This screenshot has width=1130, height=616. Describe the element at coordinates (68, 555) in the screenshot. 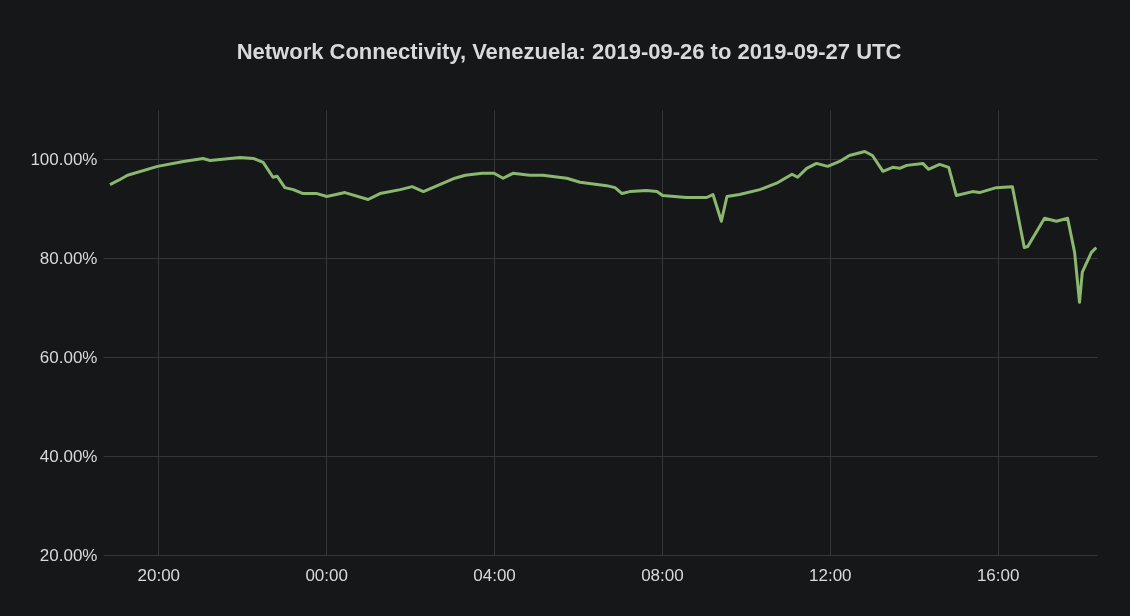

I see `y-tick-label: 20.00%` at that location.